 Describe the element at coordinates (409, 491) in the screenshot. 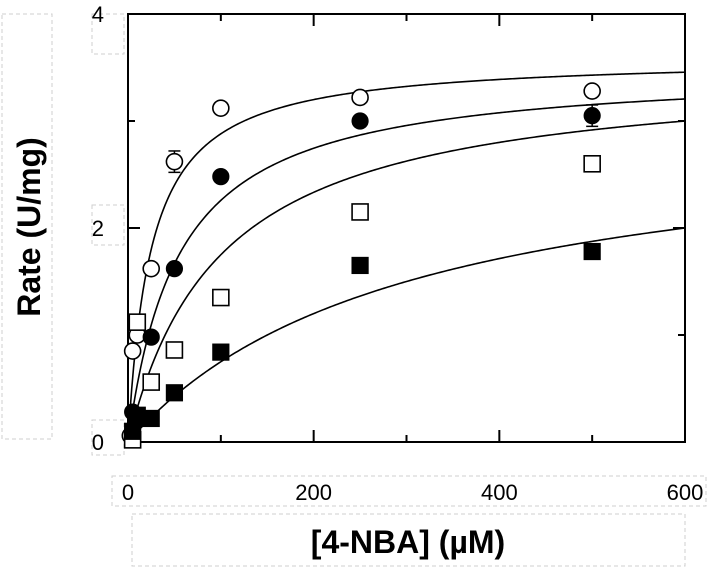

I see `xtick-frame` at that location.